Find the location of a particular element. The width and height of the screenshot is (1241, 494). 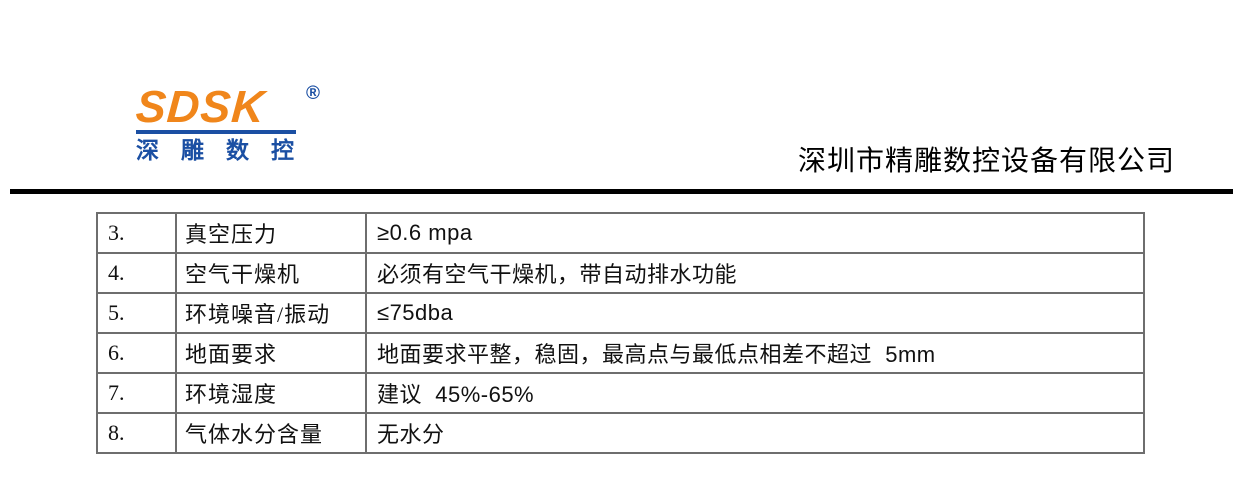

table-row: 5. 环境噪音/振动 ≤75dba is located at coordinates (620, 313).